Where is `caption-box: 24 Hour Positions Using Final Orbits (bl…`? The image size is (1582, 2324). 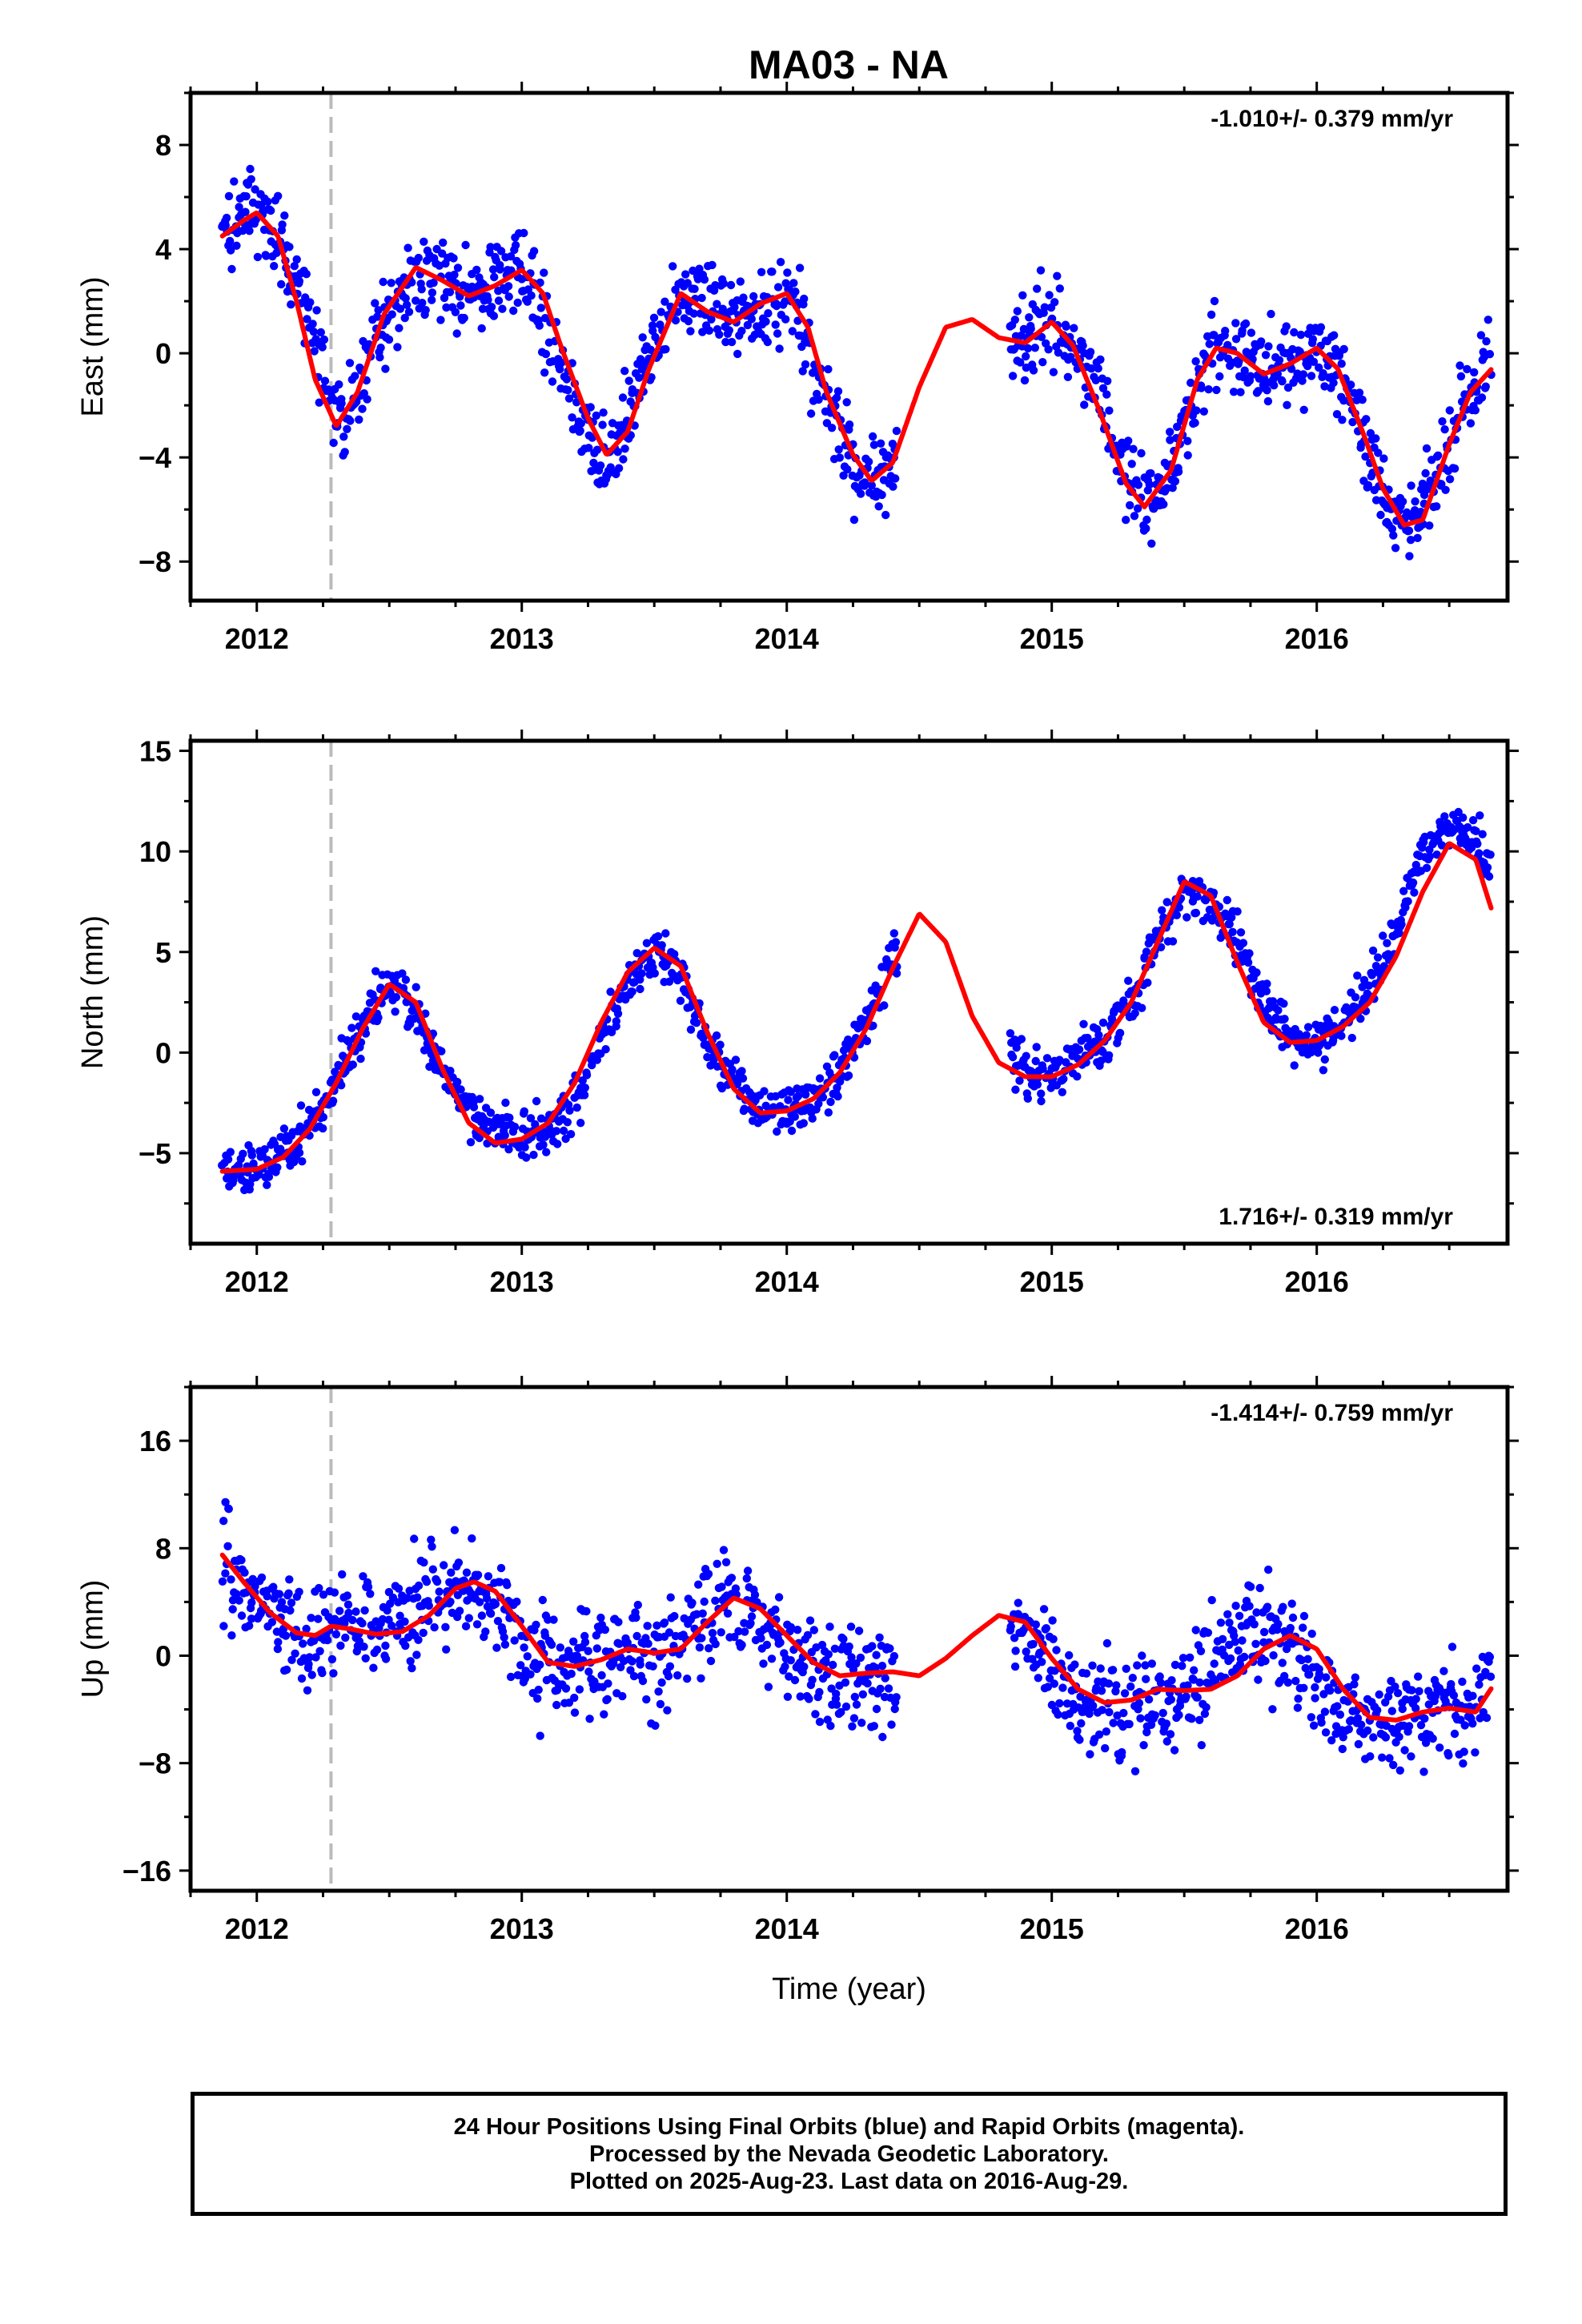
caption-box: 24 Hour Positions Using Final Orbits (bl… is located at coordinates (849, 2154).